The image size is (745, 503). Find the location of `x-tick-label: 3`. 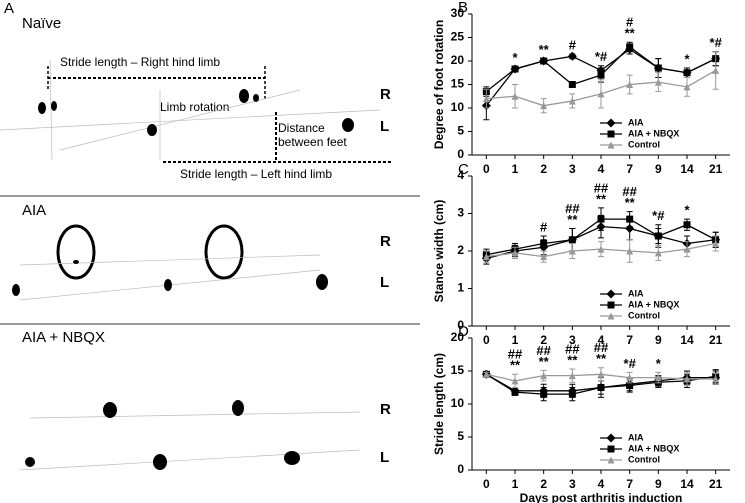

x-tick-label: 3 is located at coordinates (572, 169).